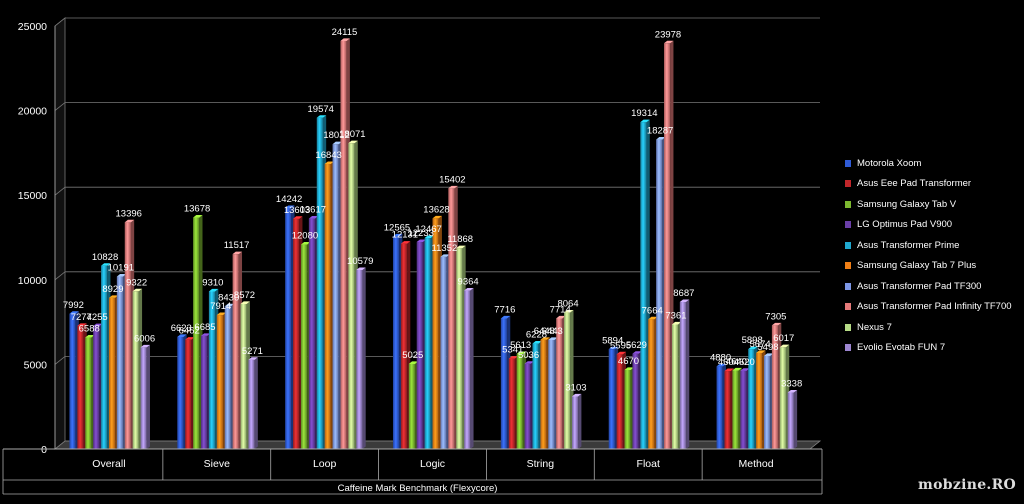 This screenshot has width=1024, height=504. Describe the element at coordinates (81, 317) in the screenshot. I see `data-label: 7274` at that location.